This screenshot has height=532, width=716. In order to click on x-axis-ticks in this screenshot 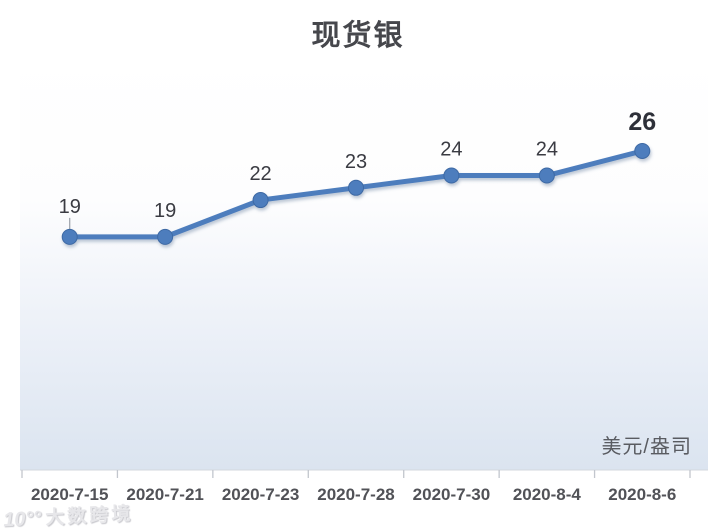, I will do `click(356, 474)`.